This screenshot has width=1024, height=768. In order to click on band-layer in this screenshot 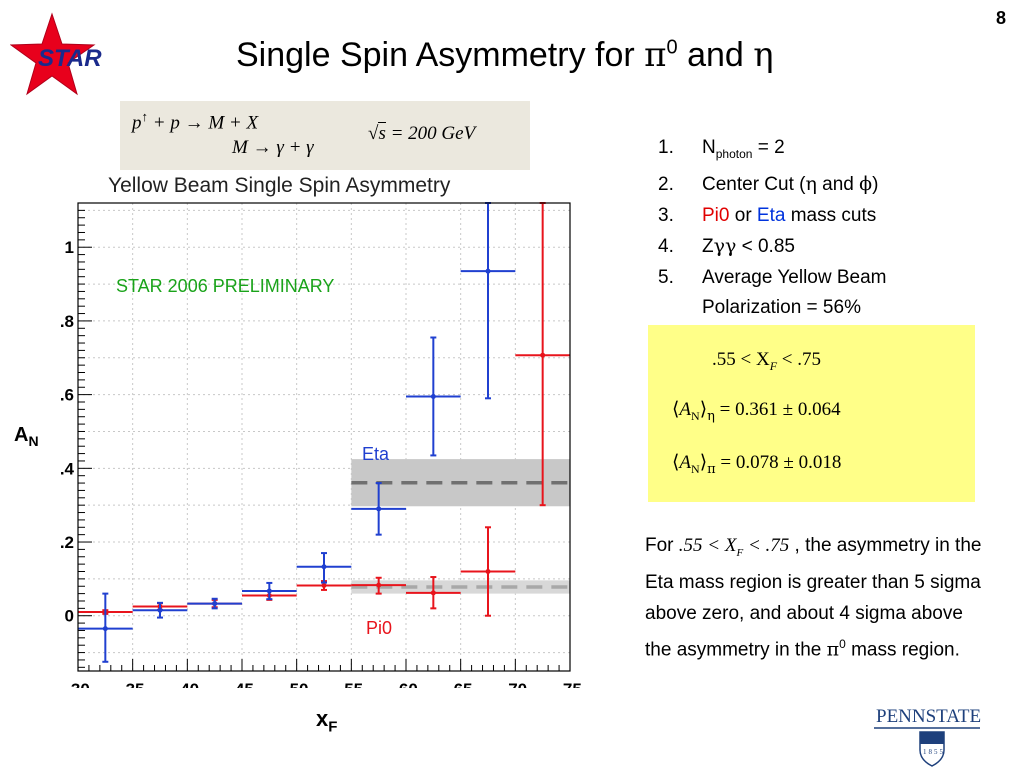, I will do `click(460, 526)`.